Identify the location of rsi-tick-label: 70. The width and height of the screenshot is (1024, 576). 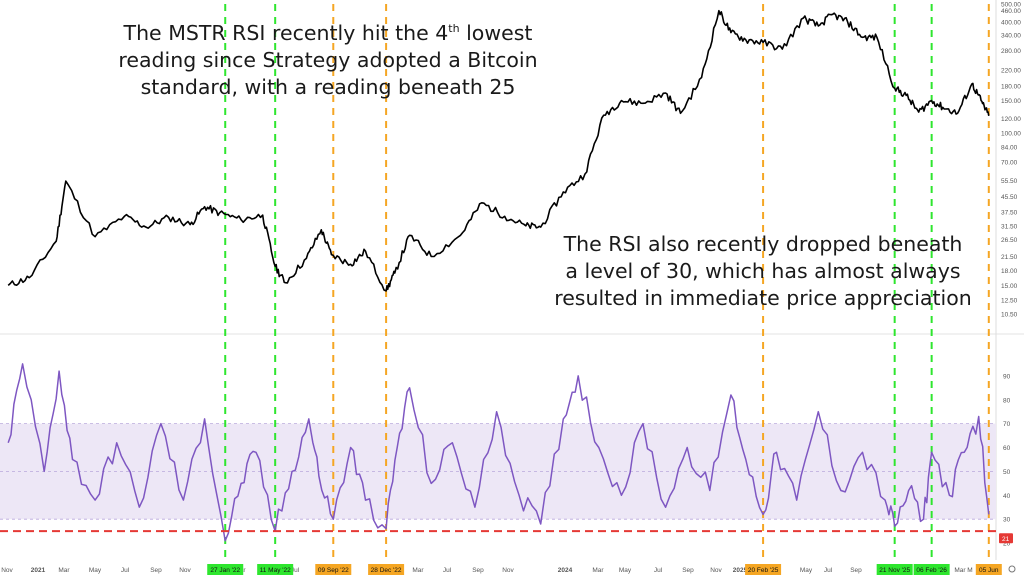
(1007, 424).